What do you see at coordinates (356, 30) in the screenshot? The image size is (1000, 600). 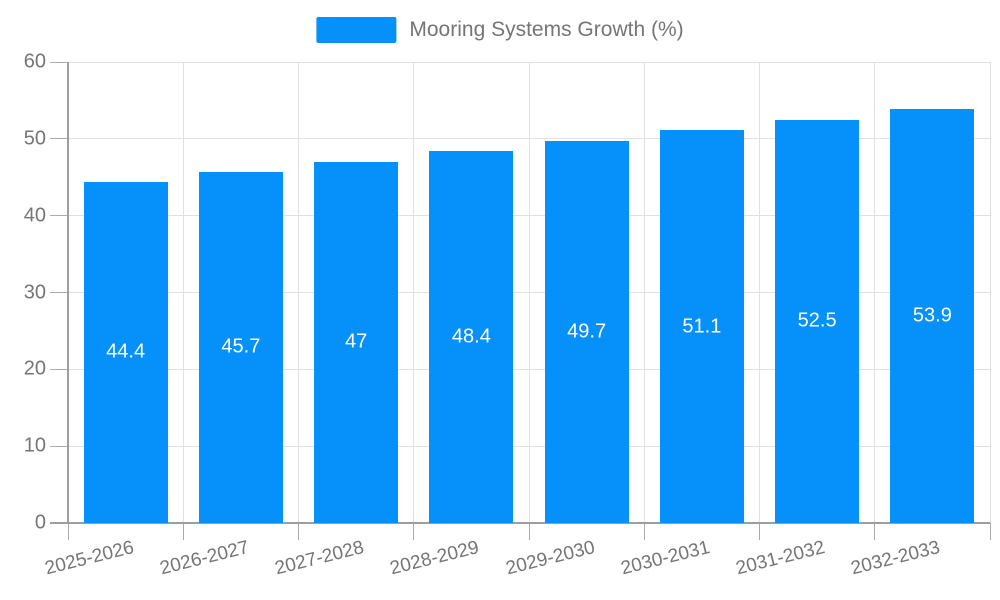 I see `legend-swatch` at bounding box center [356, 30].